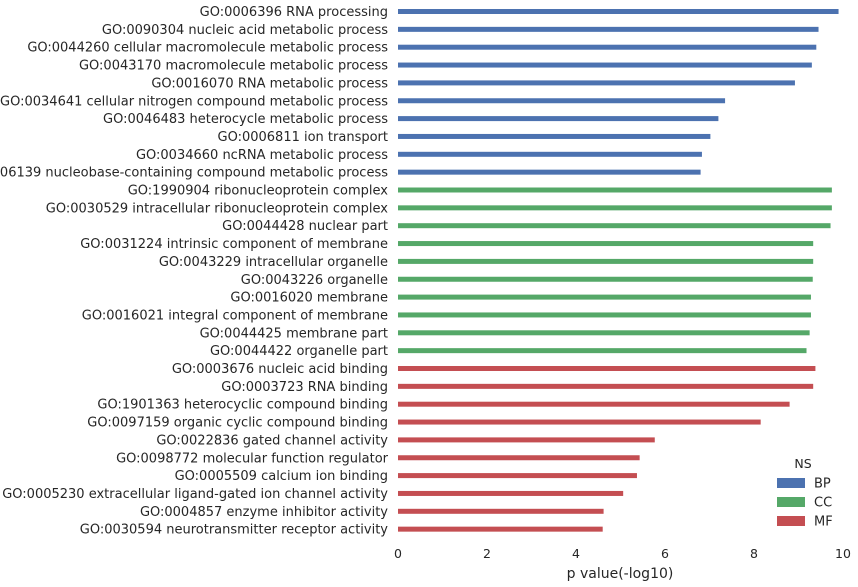  Describe the element at coordinates (754, 553) in the screenshot. I see `x-tick-label: 8` at that location.